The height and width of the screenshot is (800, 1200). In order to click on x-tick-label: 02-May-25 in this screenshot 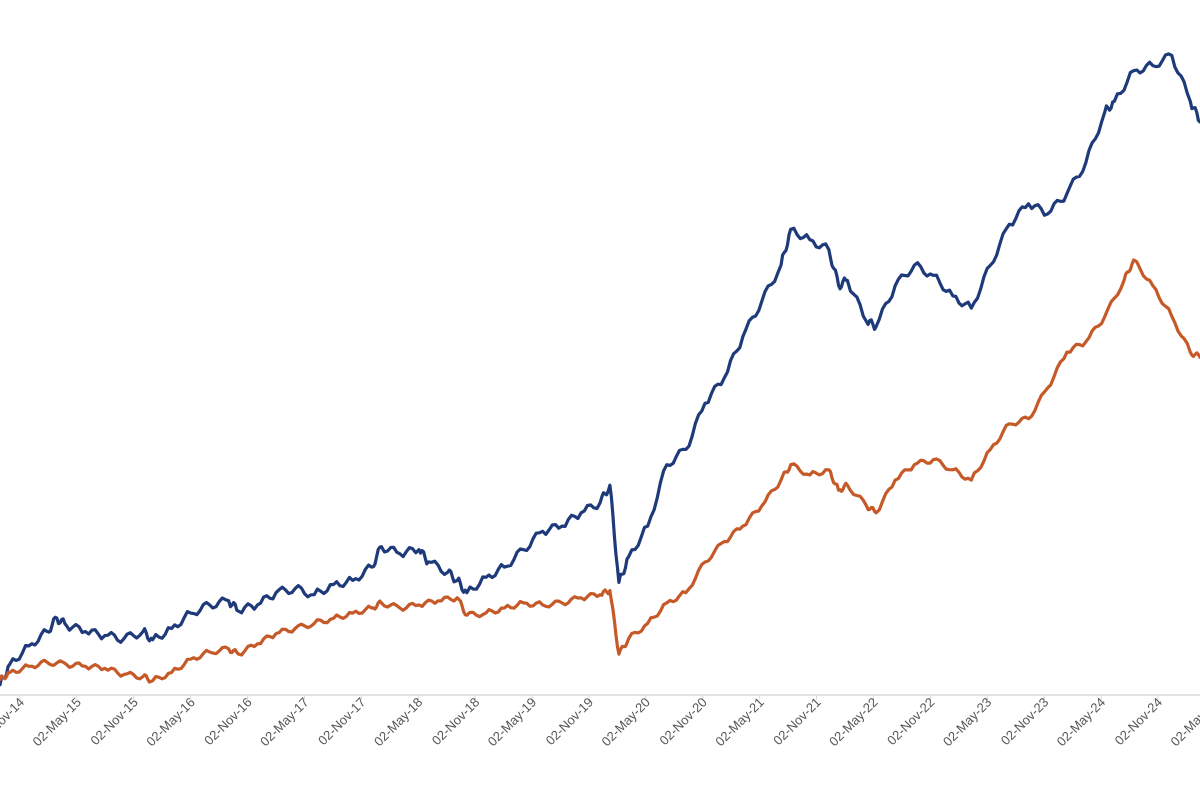, I will do `click(1183, 722)`.